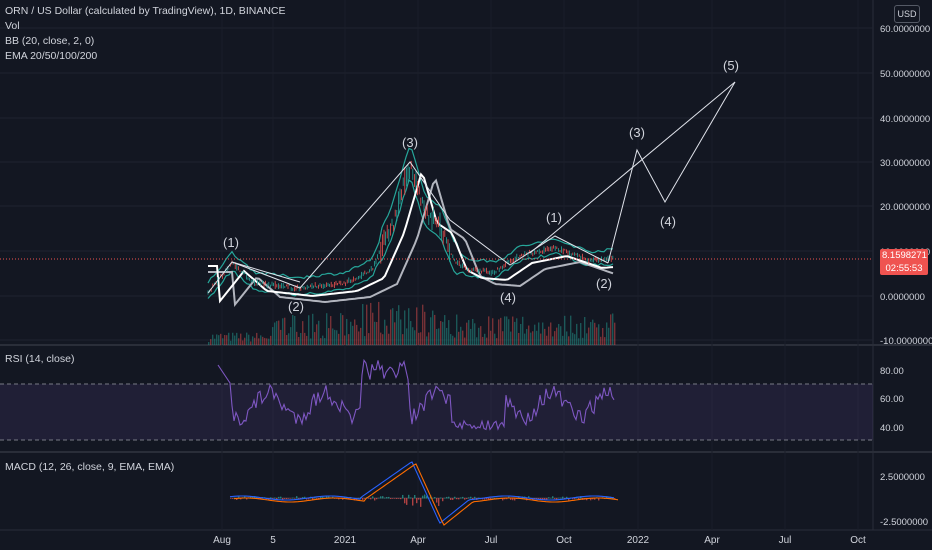  What do you see at coordinates (491, 540) in the screenshot?
I see `time-tick: Jul` at bounding box center [491, 540].